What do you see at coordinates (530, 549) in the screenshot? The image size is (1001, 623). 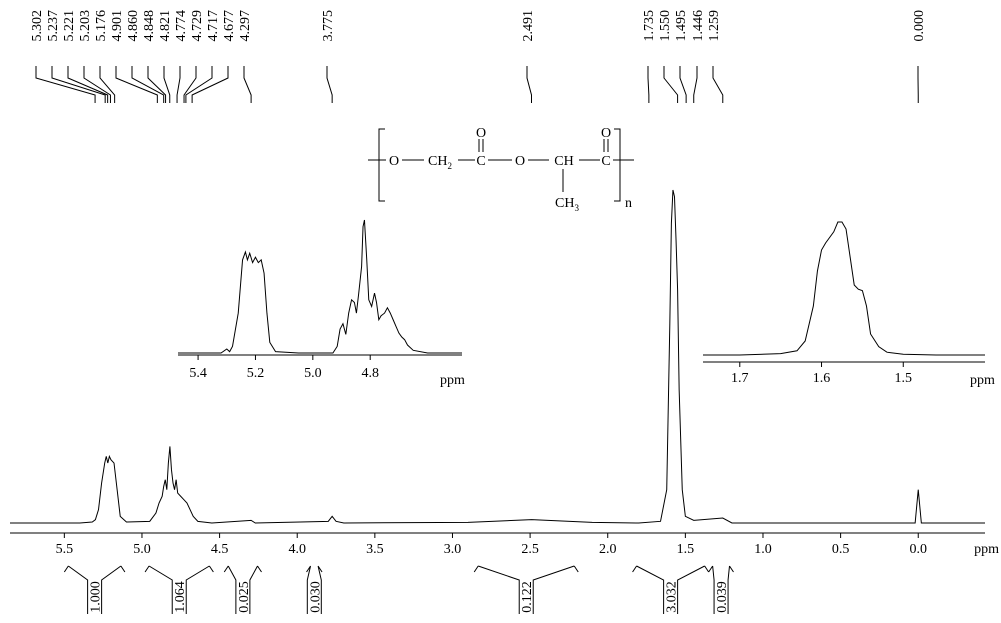 I see `x-tick-label: 2.5` at bounding box center [530, 549].